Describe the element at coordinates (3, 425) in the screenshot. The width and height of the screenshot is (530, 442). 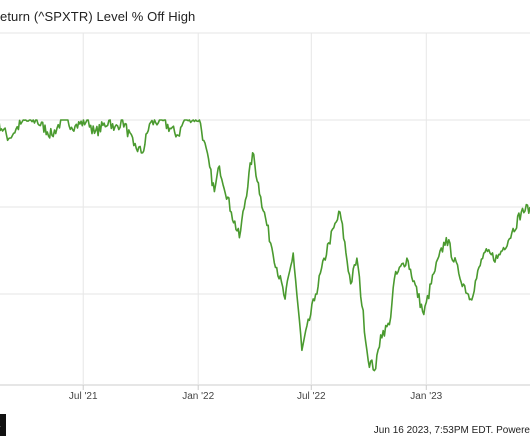
I see `brand-logo: a` at that location.